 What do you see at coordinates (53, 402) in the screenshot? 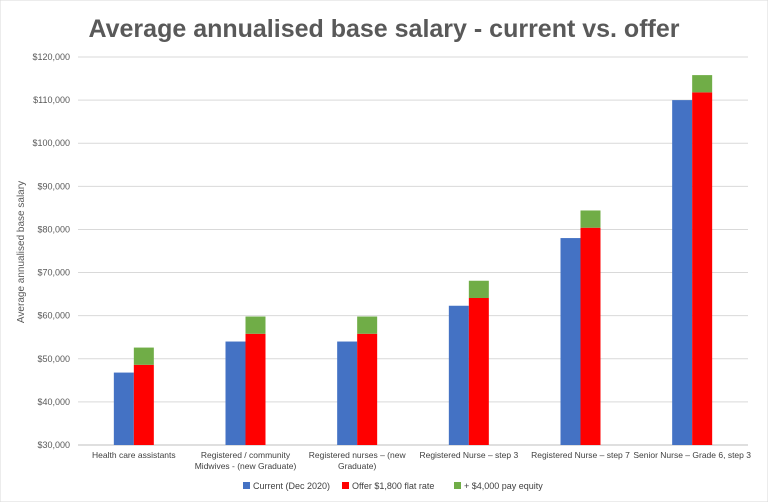
I see `y-tick-label: $40,000` at bounding box center [53, 402].